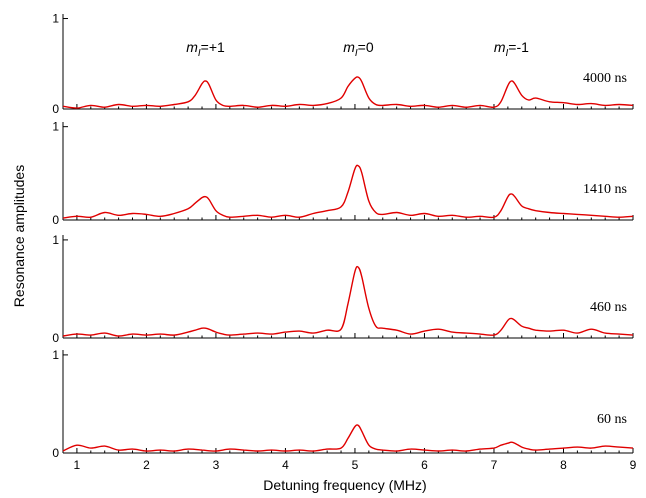 Image resolution: width=646 pixels, height=498 pixels. What do you see at coordinates (19, 236) in the screenshot?
I see `y-axis-label: Resonance amplitudes` at bounding box center [19, 236].